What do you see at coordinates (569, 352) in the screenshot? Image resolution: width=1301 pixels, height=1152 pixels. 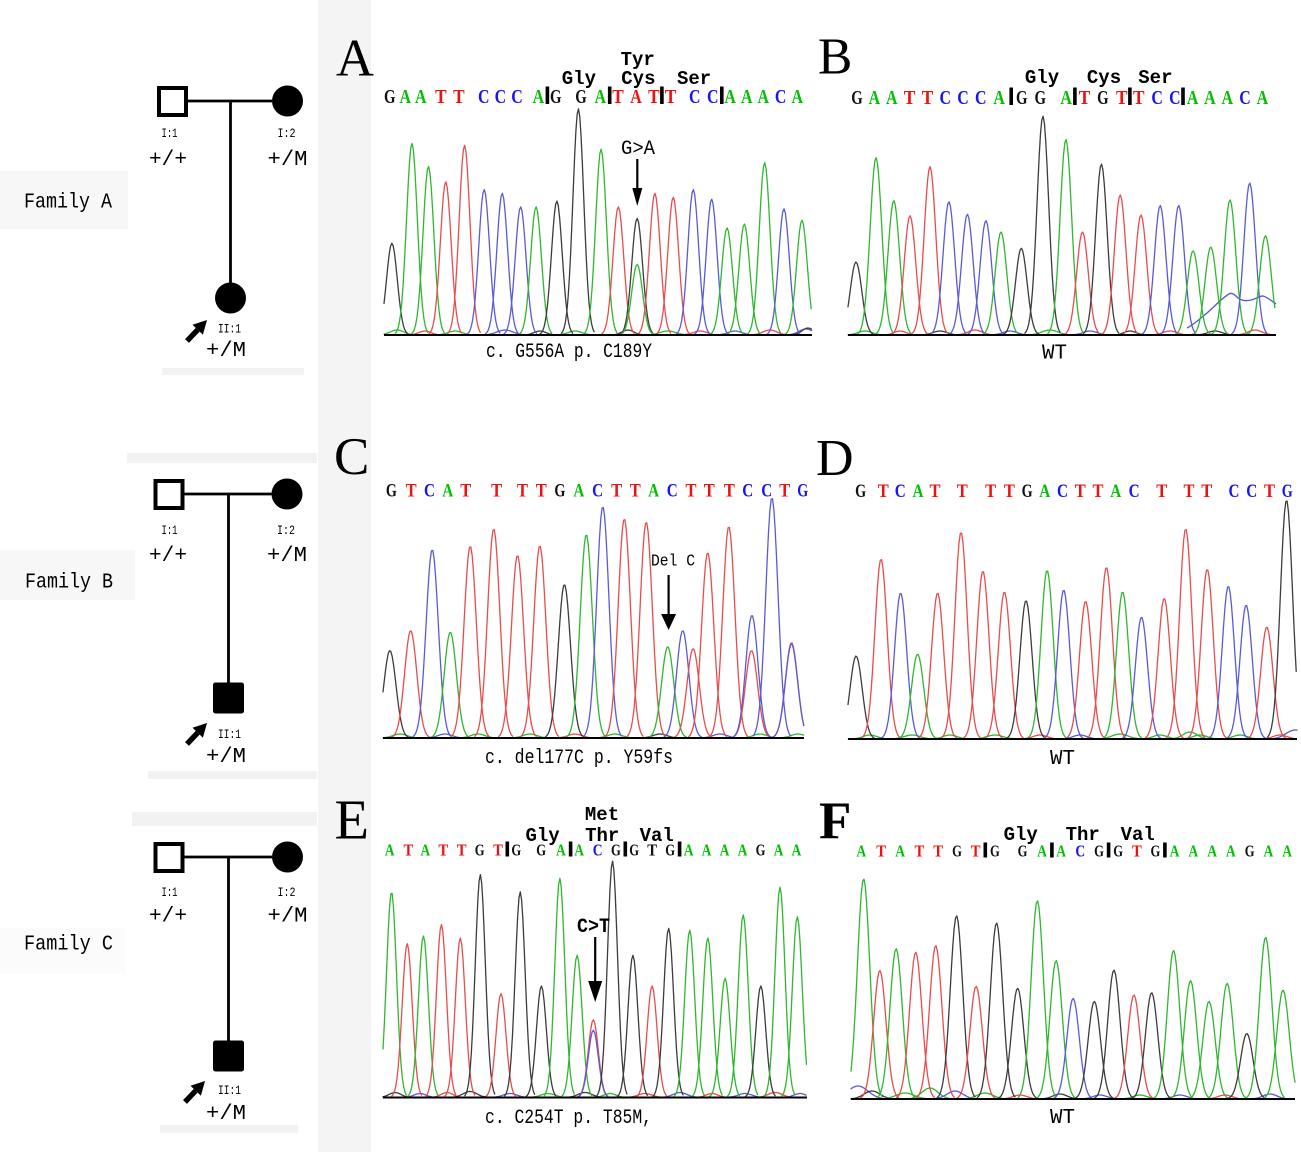 I see `svg-text: c. G556A p. C189Y` at bounding box center [569, 352].